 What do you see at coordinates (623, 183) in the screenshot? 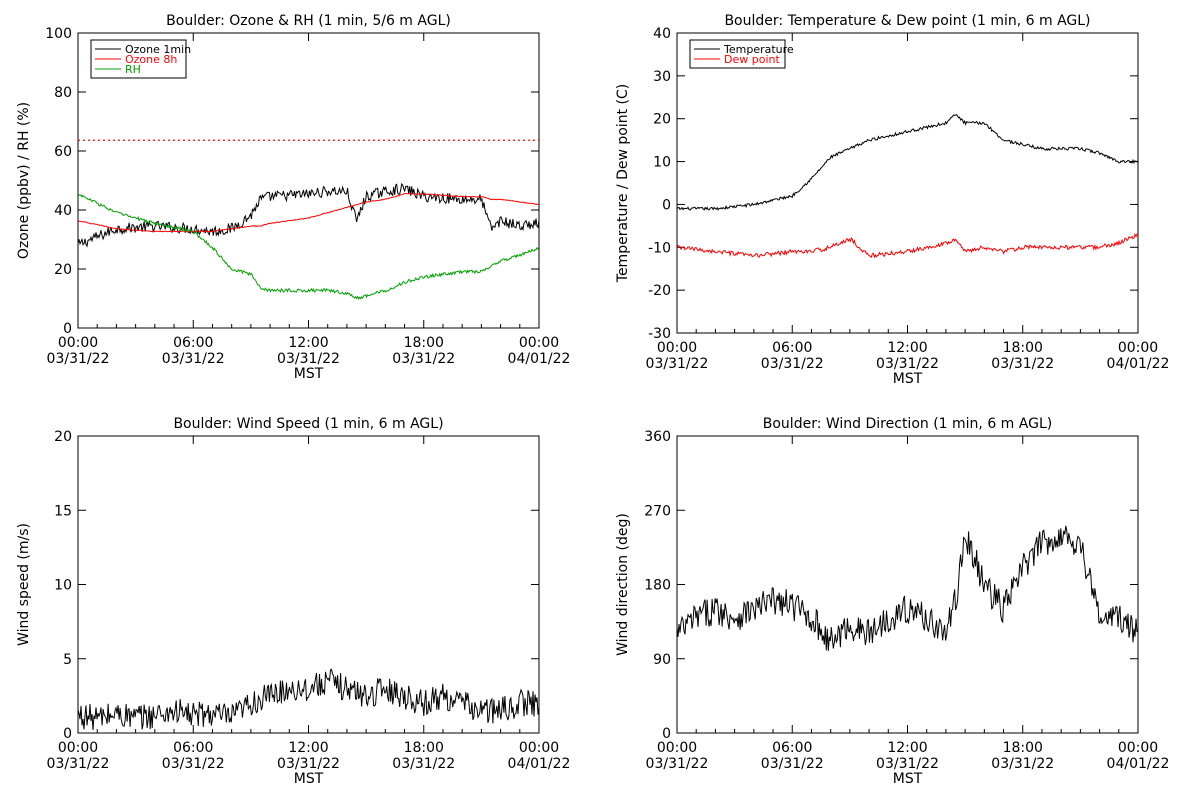
I see `y-axis-label: Temperature / Dew point (C)` at bounding box center [623, 183].